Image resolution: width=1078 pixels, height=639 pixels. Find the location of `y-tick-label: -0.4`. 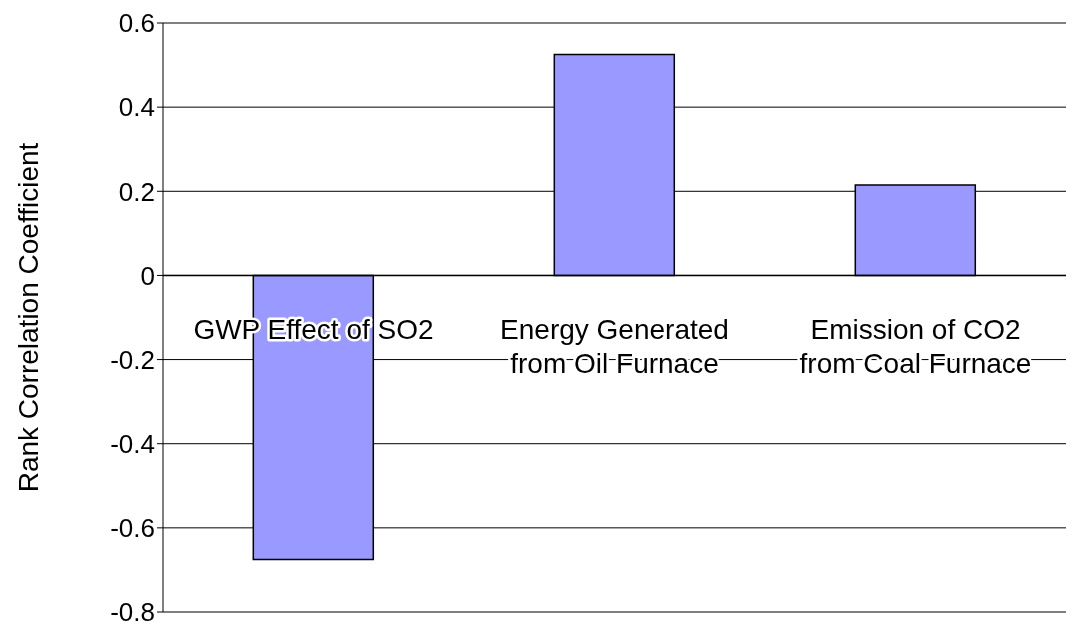

y-tick-label: -0.4 is located at coordinates (132, 443).